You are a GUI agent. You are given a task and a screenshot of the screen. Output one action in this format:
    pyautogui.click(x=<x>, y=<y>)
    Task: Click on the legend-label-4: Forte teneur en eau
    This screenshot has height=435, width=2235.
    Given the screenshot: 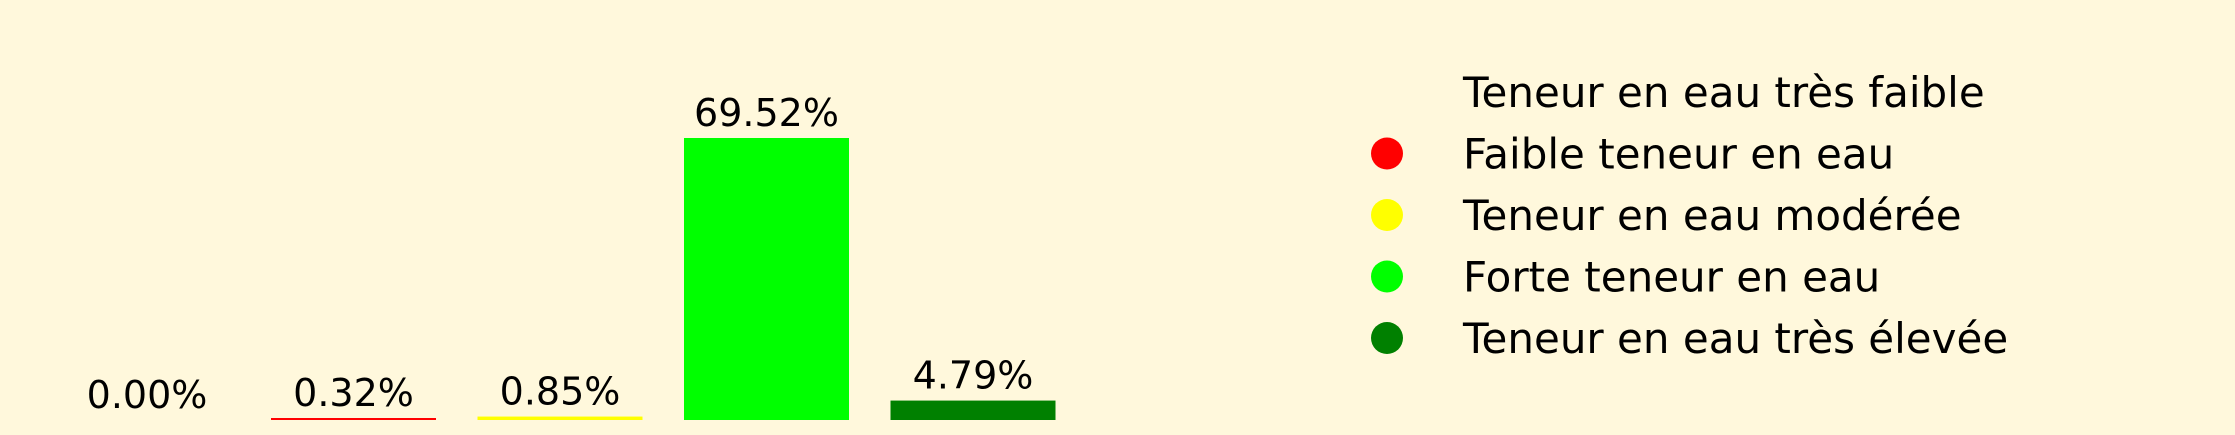 What is the action you would take?
    pyautogui.click(x=1671, y=277)
    